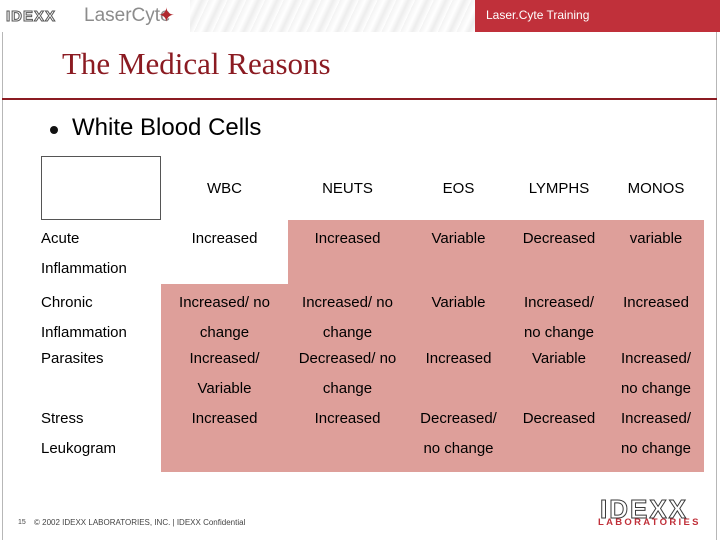 The height and width of the screenshot is (540, 720). Describe the element at coordinates (559, 378) in the screenshot. I see `table-cell-lymphs: Variable` at that location.